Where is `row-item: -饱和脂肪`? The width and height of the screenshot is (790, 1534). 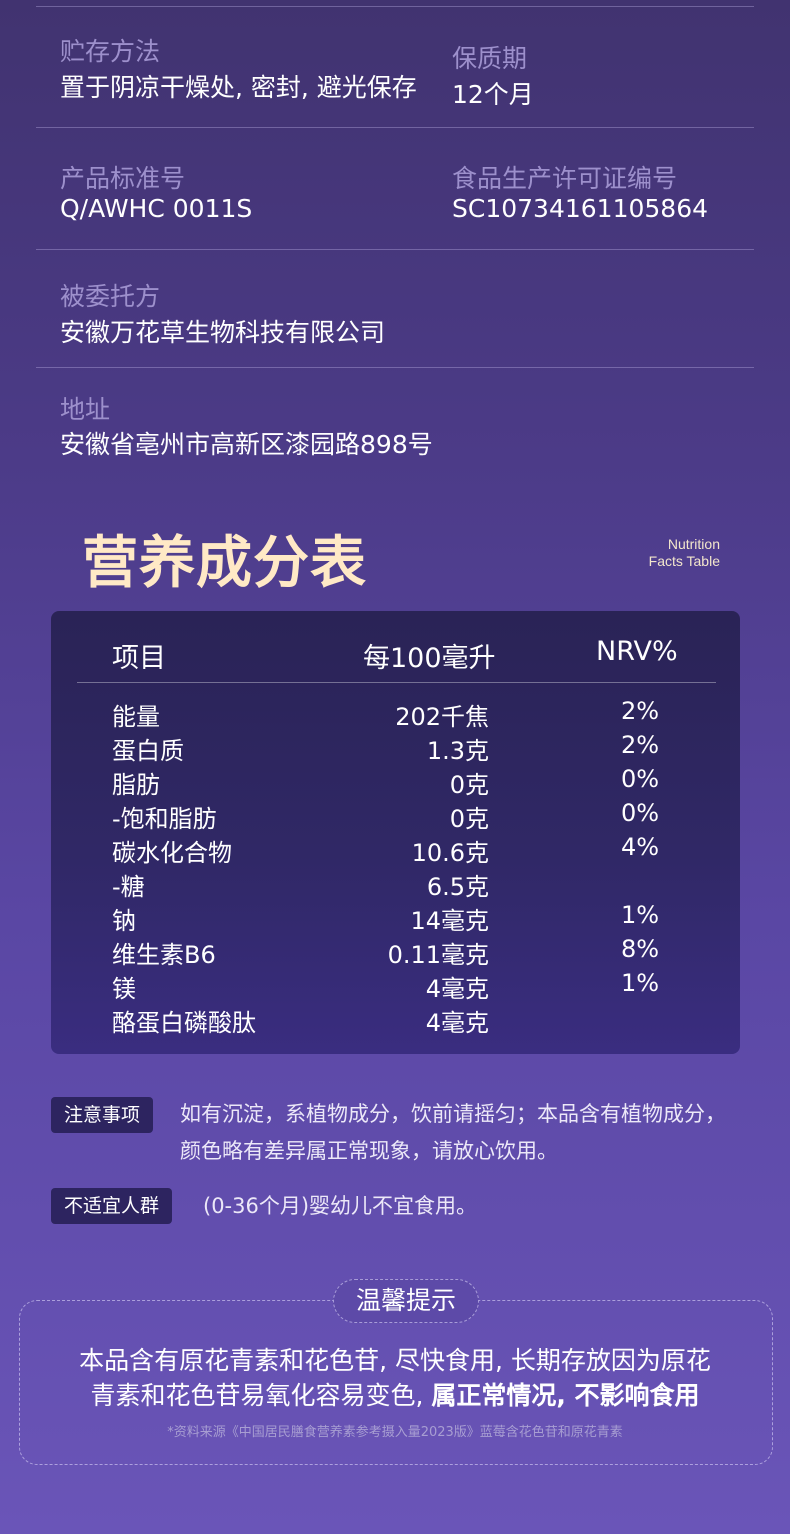
row-item: -饱和脂肪 is located at coordinates (164, 819).